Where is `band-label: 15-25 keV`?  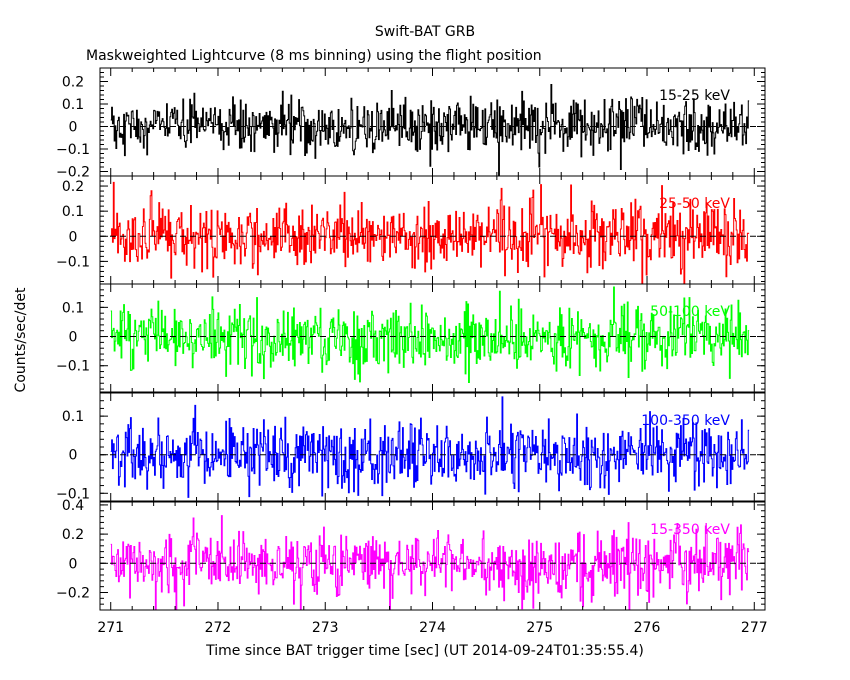
band-label: 15-25 keV is located at coordinates (694, 96).